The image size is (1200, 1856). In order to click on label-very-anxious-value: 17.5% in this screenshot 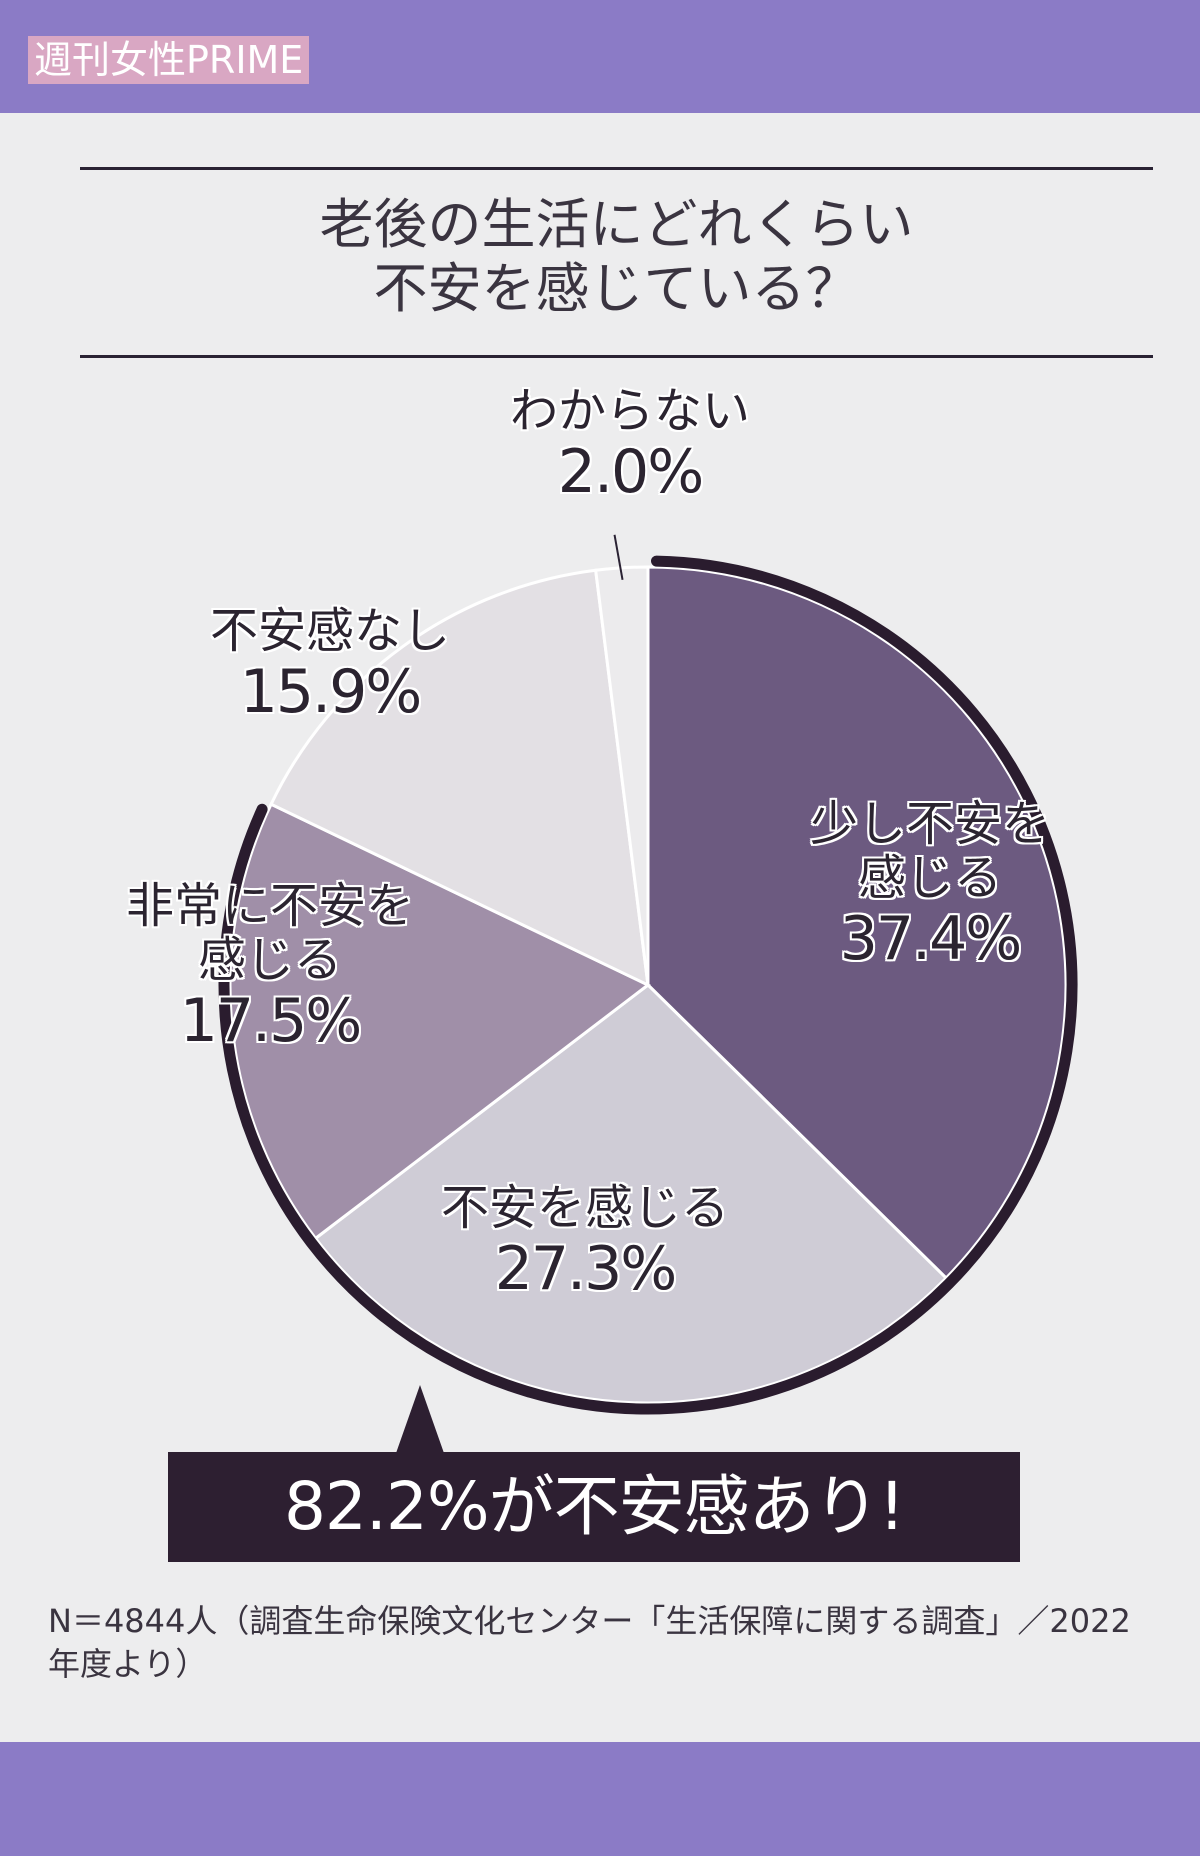, I will do `click(271, 1020)`.